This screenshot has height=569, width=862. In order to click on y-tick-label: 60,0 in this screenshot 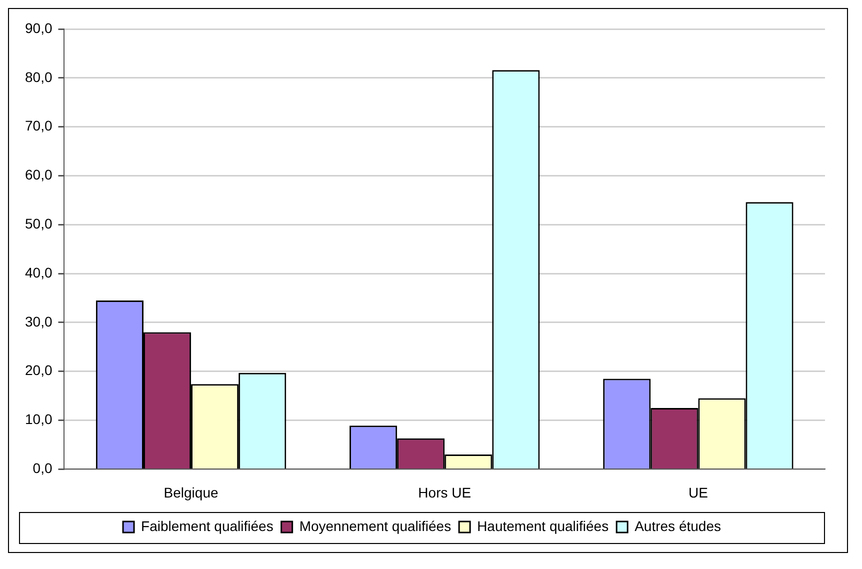, I will do `click(38, 174)`.